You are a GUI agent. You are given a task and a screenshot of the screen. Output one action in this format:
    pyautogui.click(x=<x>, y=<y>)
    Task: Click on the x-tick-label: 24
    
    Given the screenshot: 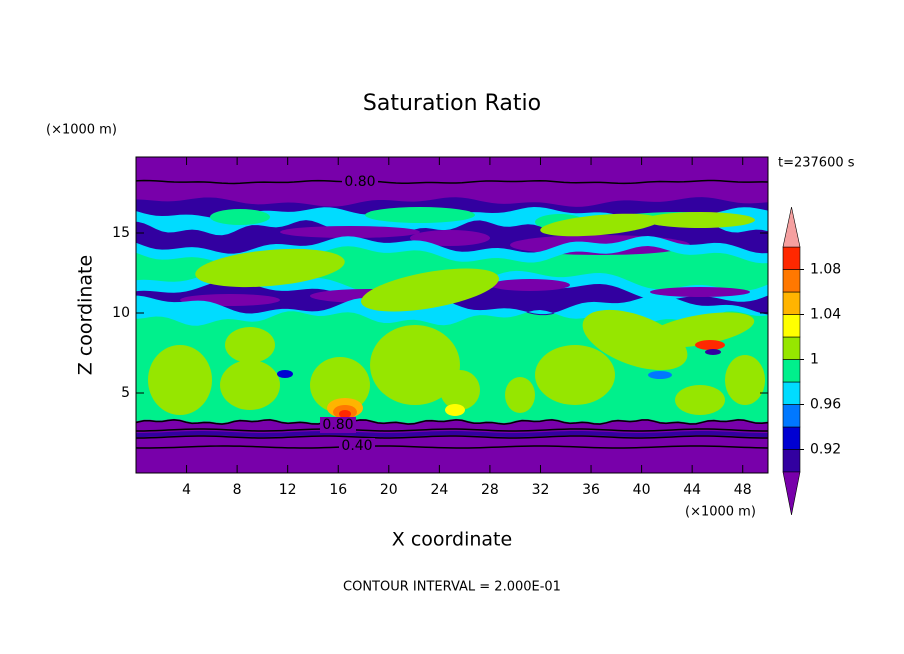 What is the action you would take?
    pyautogui.click(x=439, y=490)
    